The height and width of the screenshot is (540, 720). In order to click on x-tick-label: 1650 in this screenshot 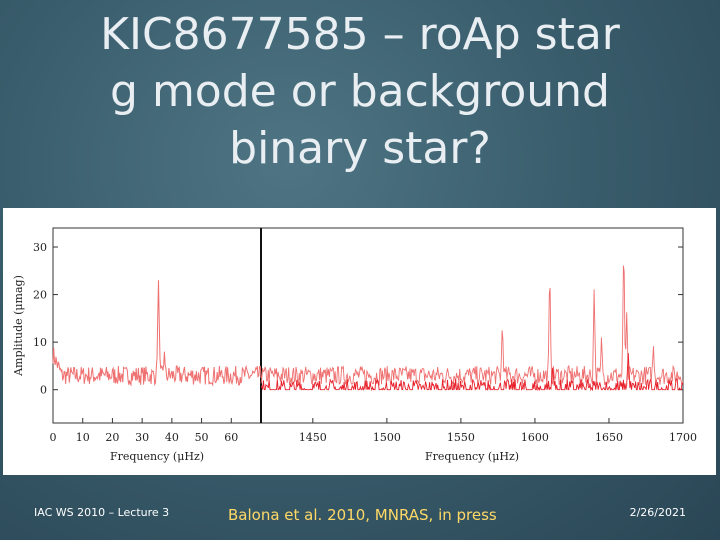, I will do `click(609, 437)`.